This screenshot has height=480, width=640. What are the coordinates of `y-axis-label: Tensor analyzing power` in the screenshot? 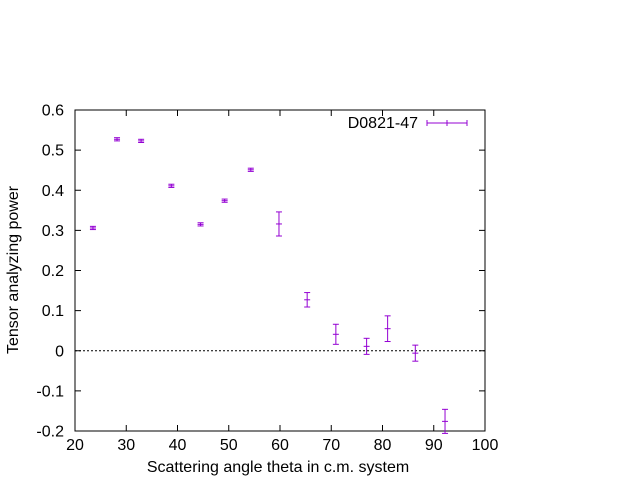 It's located at (13, 269).